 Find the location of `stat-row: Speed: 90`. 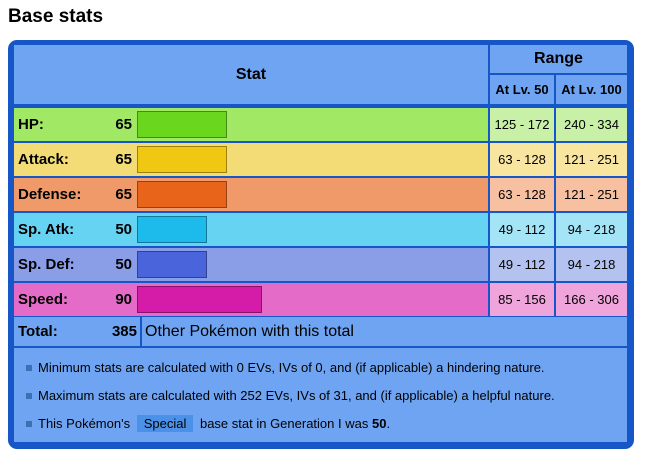

stat-row: Speed: 90 is located at coordinates (251, 299).